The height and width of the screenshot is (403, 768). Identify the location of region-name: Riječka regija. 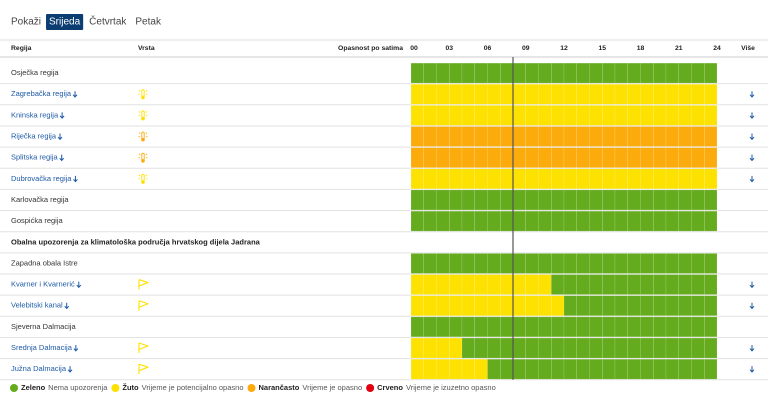
(34, 136).